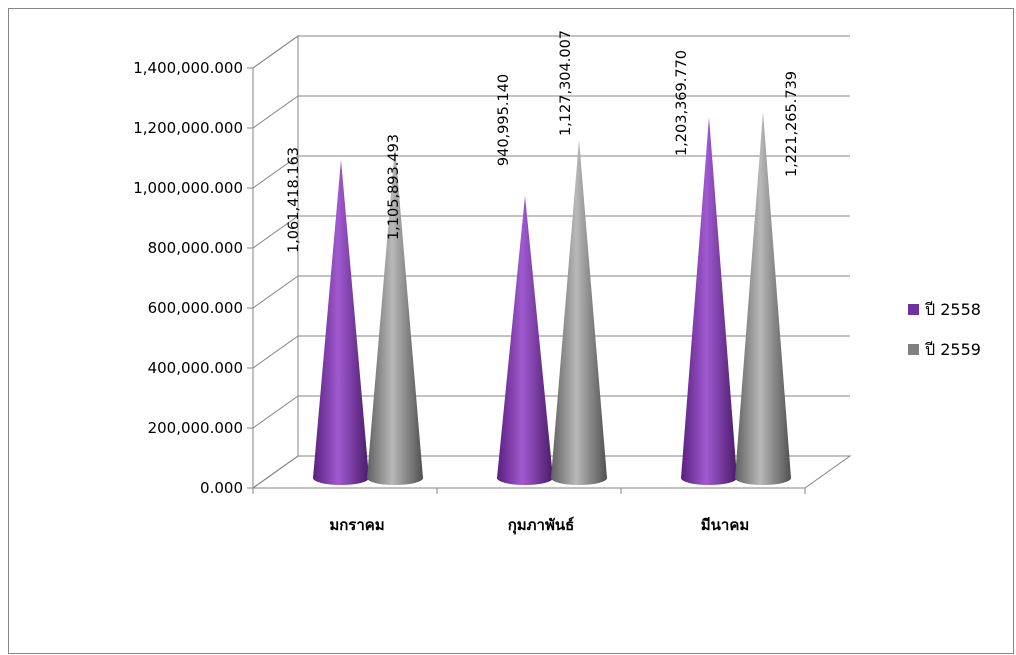 This screenshot has width=1016, height=655. Describe the element at coordinates (195, 368) in the screenshot. I see `y-tick-label: 400,000.000` at that location.